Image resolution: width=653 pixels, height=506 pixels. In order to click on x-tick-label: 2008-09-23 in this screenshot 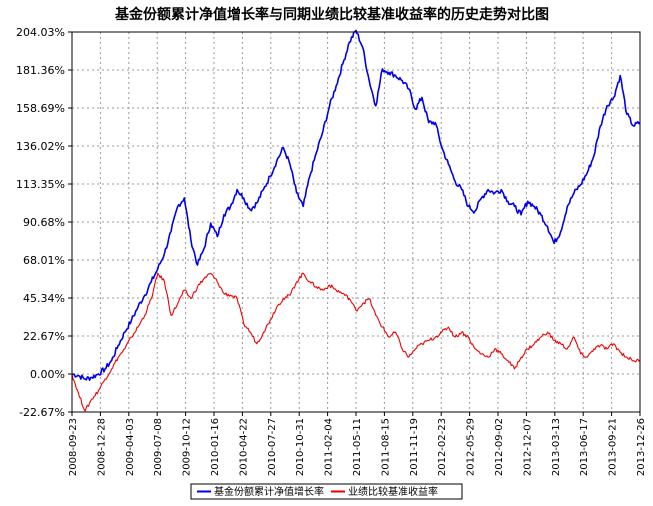, I will do `click(73, 447)`.